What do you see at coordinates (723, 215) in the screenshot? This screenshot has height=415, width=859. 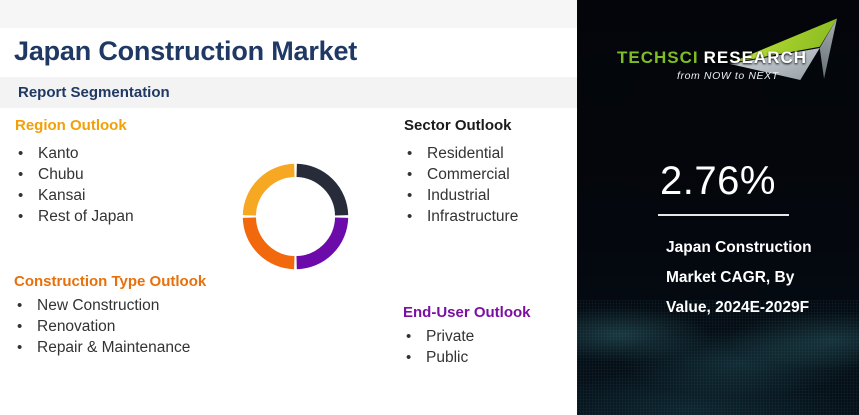 I see `divider-line` at bounding box center [723, 215].